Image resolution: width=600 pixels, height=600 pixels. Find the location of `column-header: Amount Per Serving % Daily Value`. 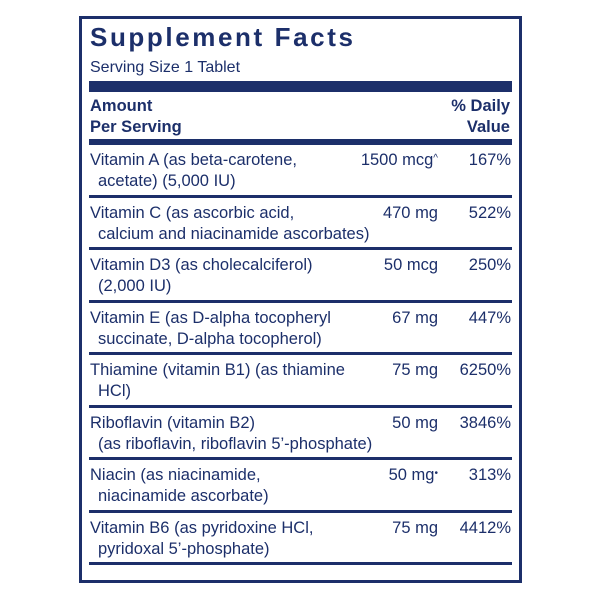

column-header: Amount Per Serving % Daily Value is located at coordinates (300, 117).